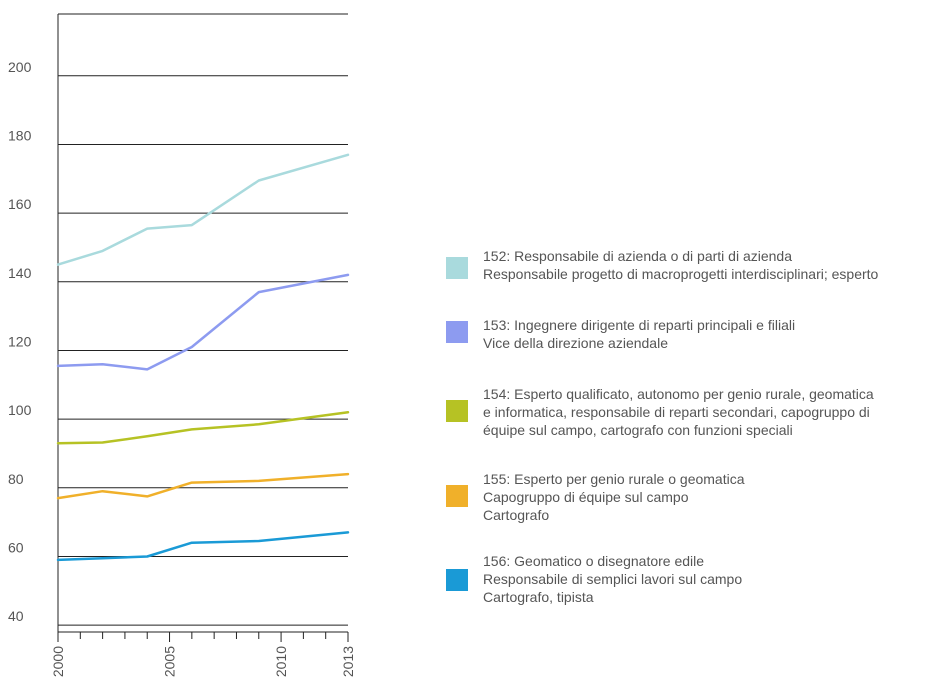  Describe the element at coordinates (538, 597) in the screenshot. I see `legend-line: Cartografo, tipista` at that location.